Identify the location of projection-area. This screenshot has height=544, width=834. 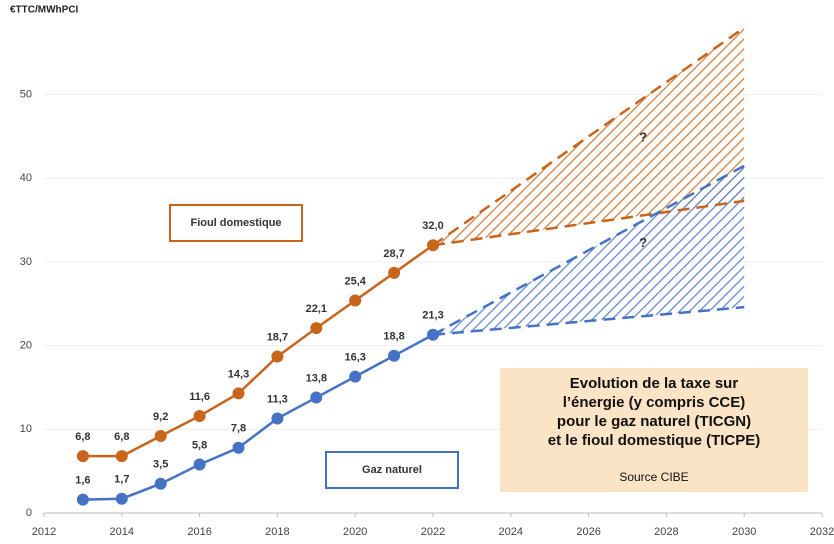
(589, 250).